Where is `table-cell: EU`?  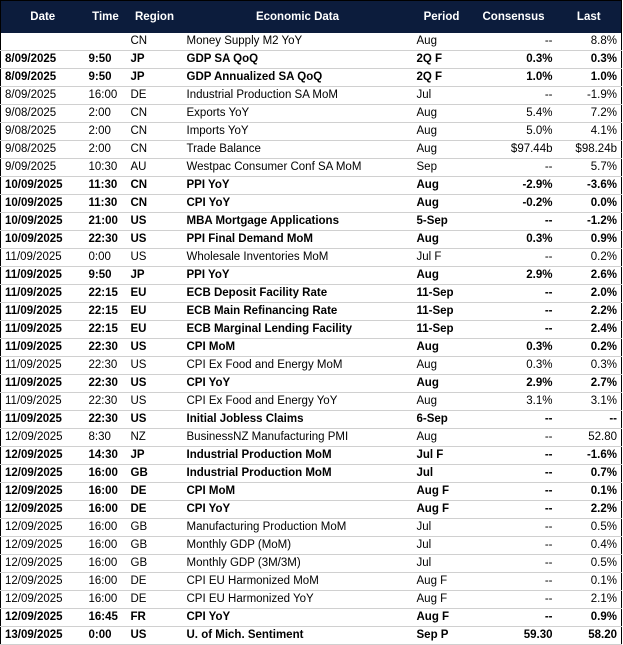 table-cell: EU is located at coordinates (154, 311).